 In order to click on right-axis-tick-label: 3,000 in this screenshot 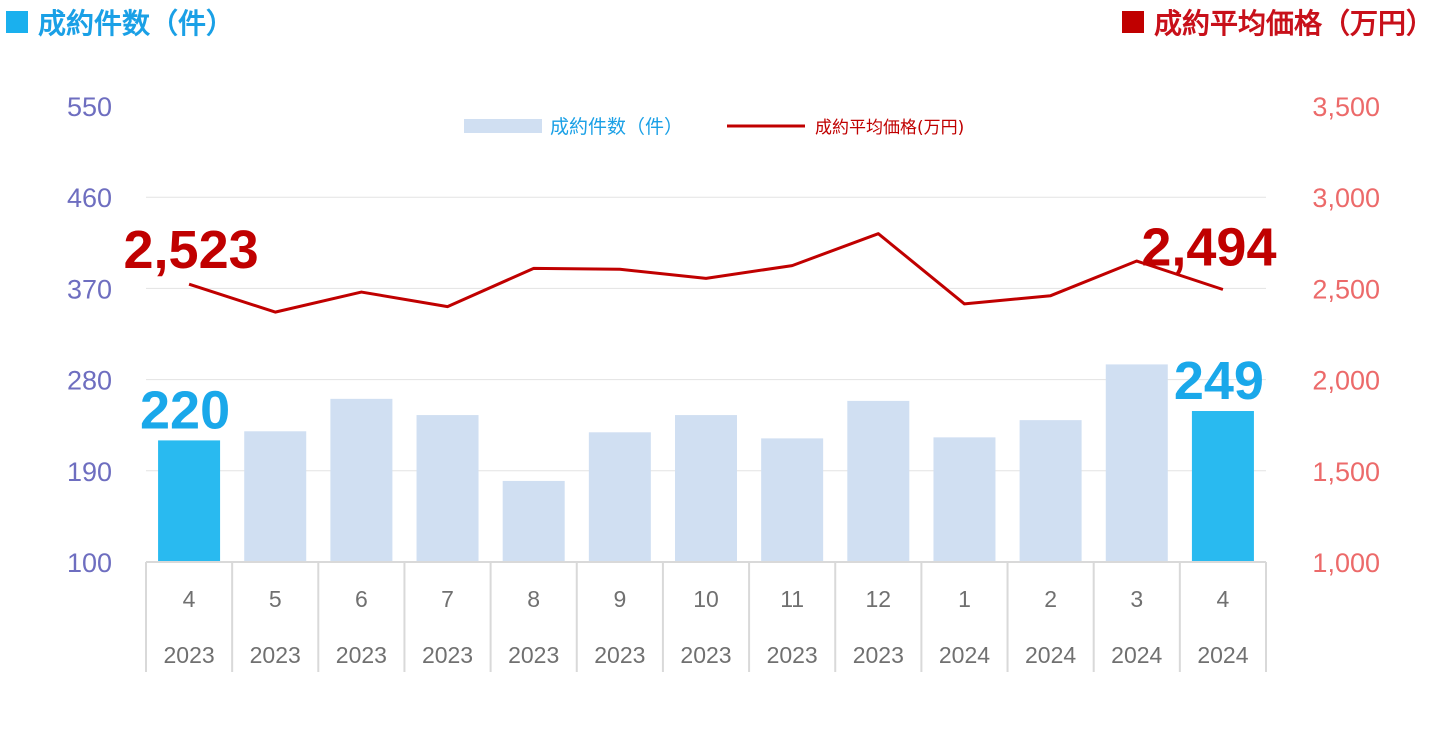, I will do `click(1346, 198)`.